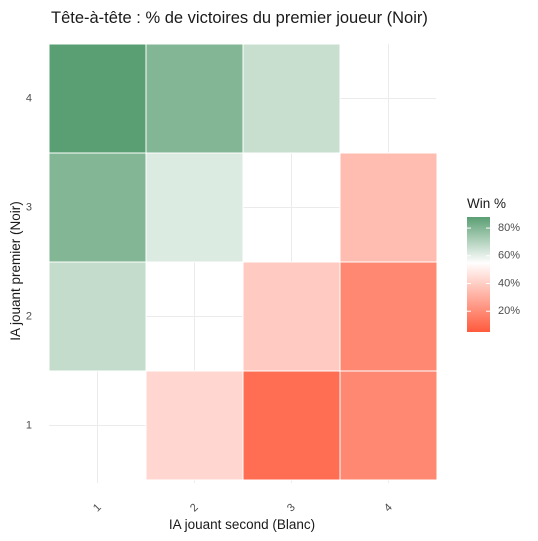 The image size is (538, 541). I want to click on x-tick-label: 1, so click(97, 508).